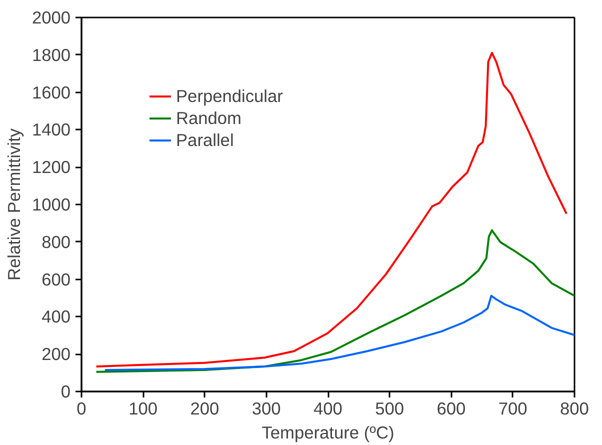 Image resolution: width=602 pixels, height=445 pixels. Describe the element at coordinates (205, 408) in the screenshot. I see `x-tick-label: 200` at that location.